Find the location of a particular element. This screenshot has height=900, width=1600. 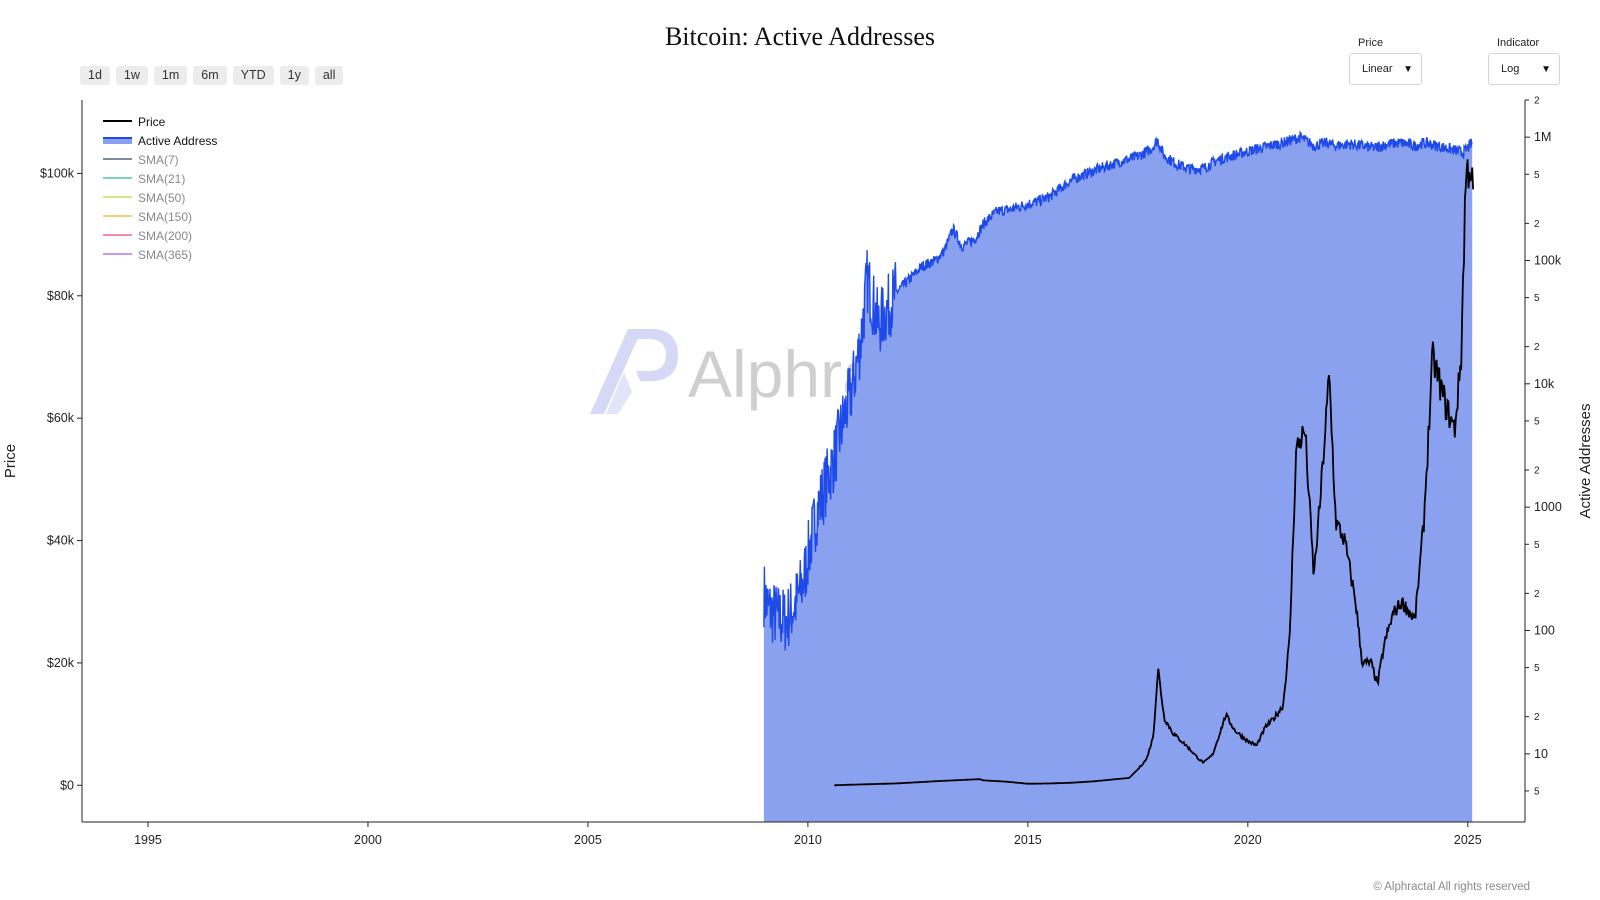

y-axis-right-ticks: 10 100 1000 10k 100k 1M 5 2 5 2 5 2 5 2 5 2 5 2 is located at coordinates (1543, 446).